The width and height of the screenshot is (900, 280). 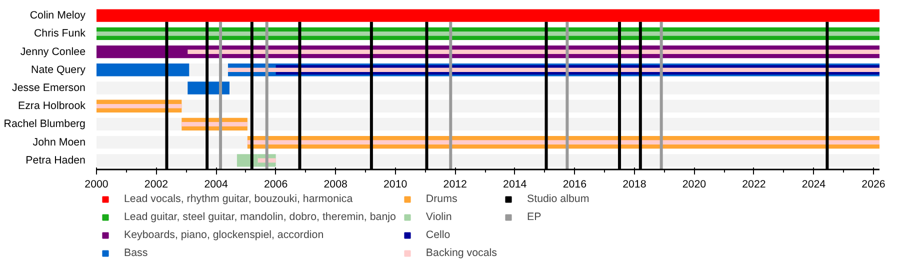 I want to click on x-tick-label: 2018, so click(x=634, y=184).